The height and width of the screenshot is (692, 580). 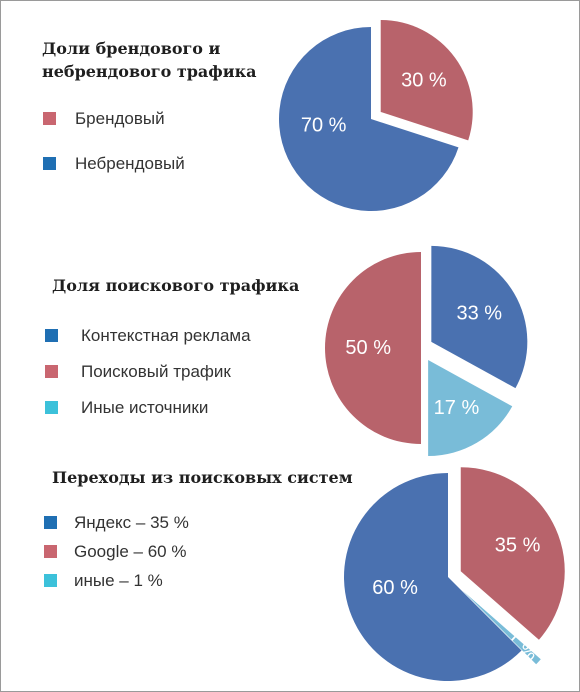 I want to click on legend-label: Контекстная реклама, so click(x=166, y=335).